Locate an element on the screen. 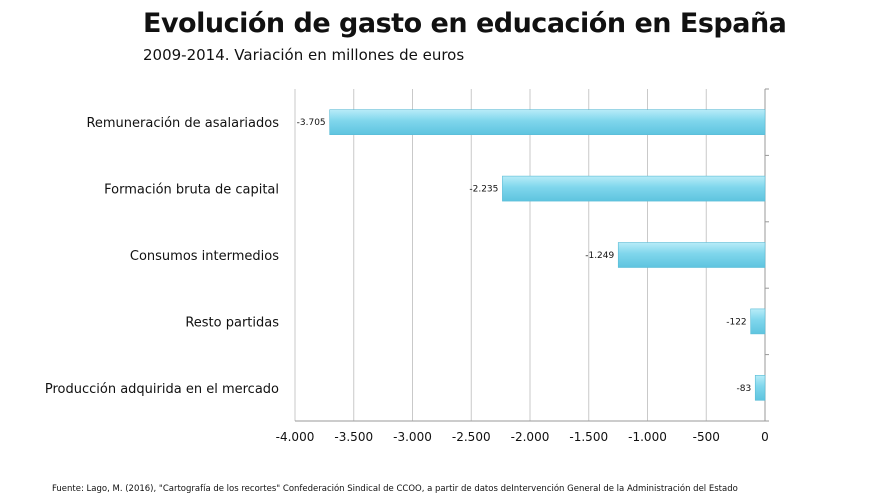  x-tick-label: -1.500 is located at coordinates (588, 437).